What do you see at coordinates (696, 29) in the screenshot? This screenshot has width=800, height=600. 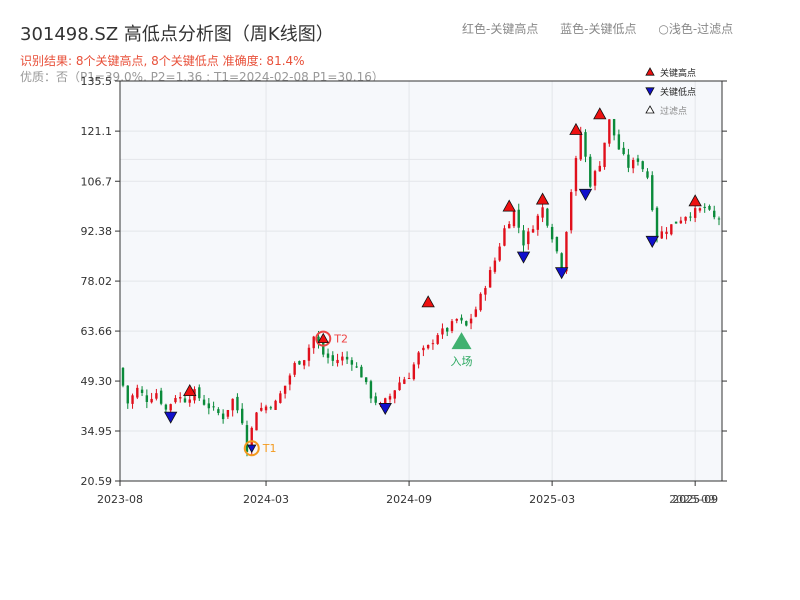 I see `legend-light-filtered: ○浅色-过滤点` at bounding box center [696, 29].